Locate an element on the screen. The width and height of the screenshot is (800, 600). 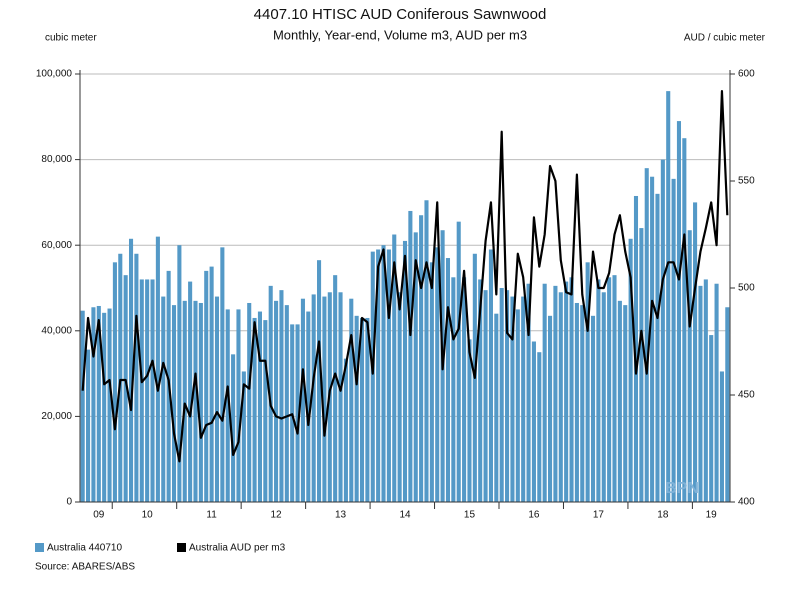
legend: Australia 440710 Australia AUD per m3 is located at coordinates (160, 548).